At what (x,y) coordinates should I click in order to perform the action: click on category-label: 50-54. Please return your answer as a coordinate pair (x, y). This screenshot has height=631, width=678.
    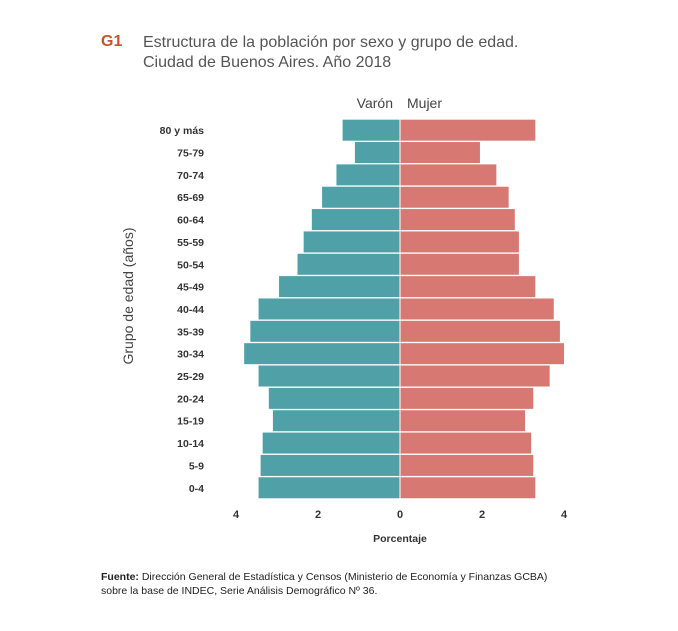
    Looking at the image, I should click on (190, 265).